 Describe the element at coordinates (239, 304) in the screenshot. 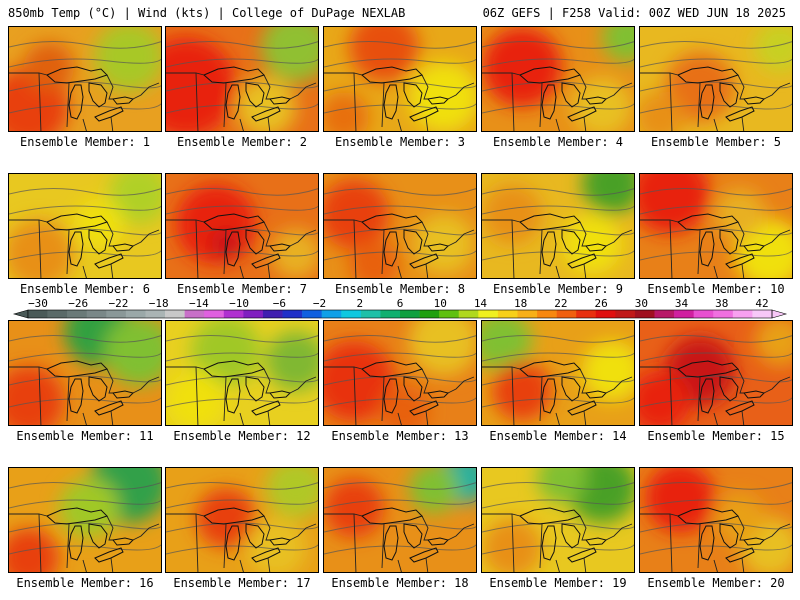

I see `colorbar-tick-label: −10` at that location.